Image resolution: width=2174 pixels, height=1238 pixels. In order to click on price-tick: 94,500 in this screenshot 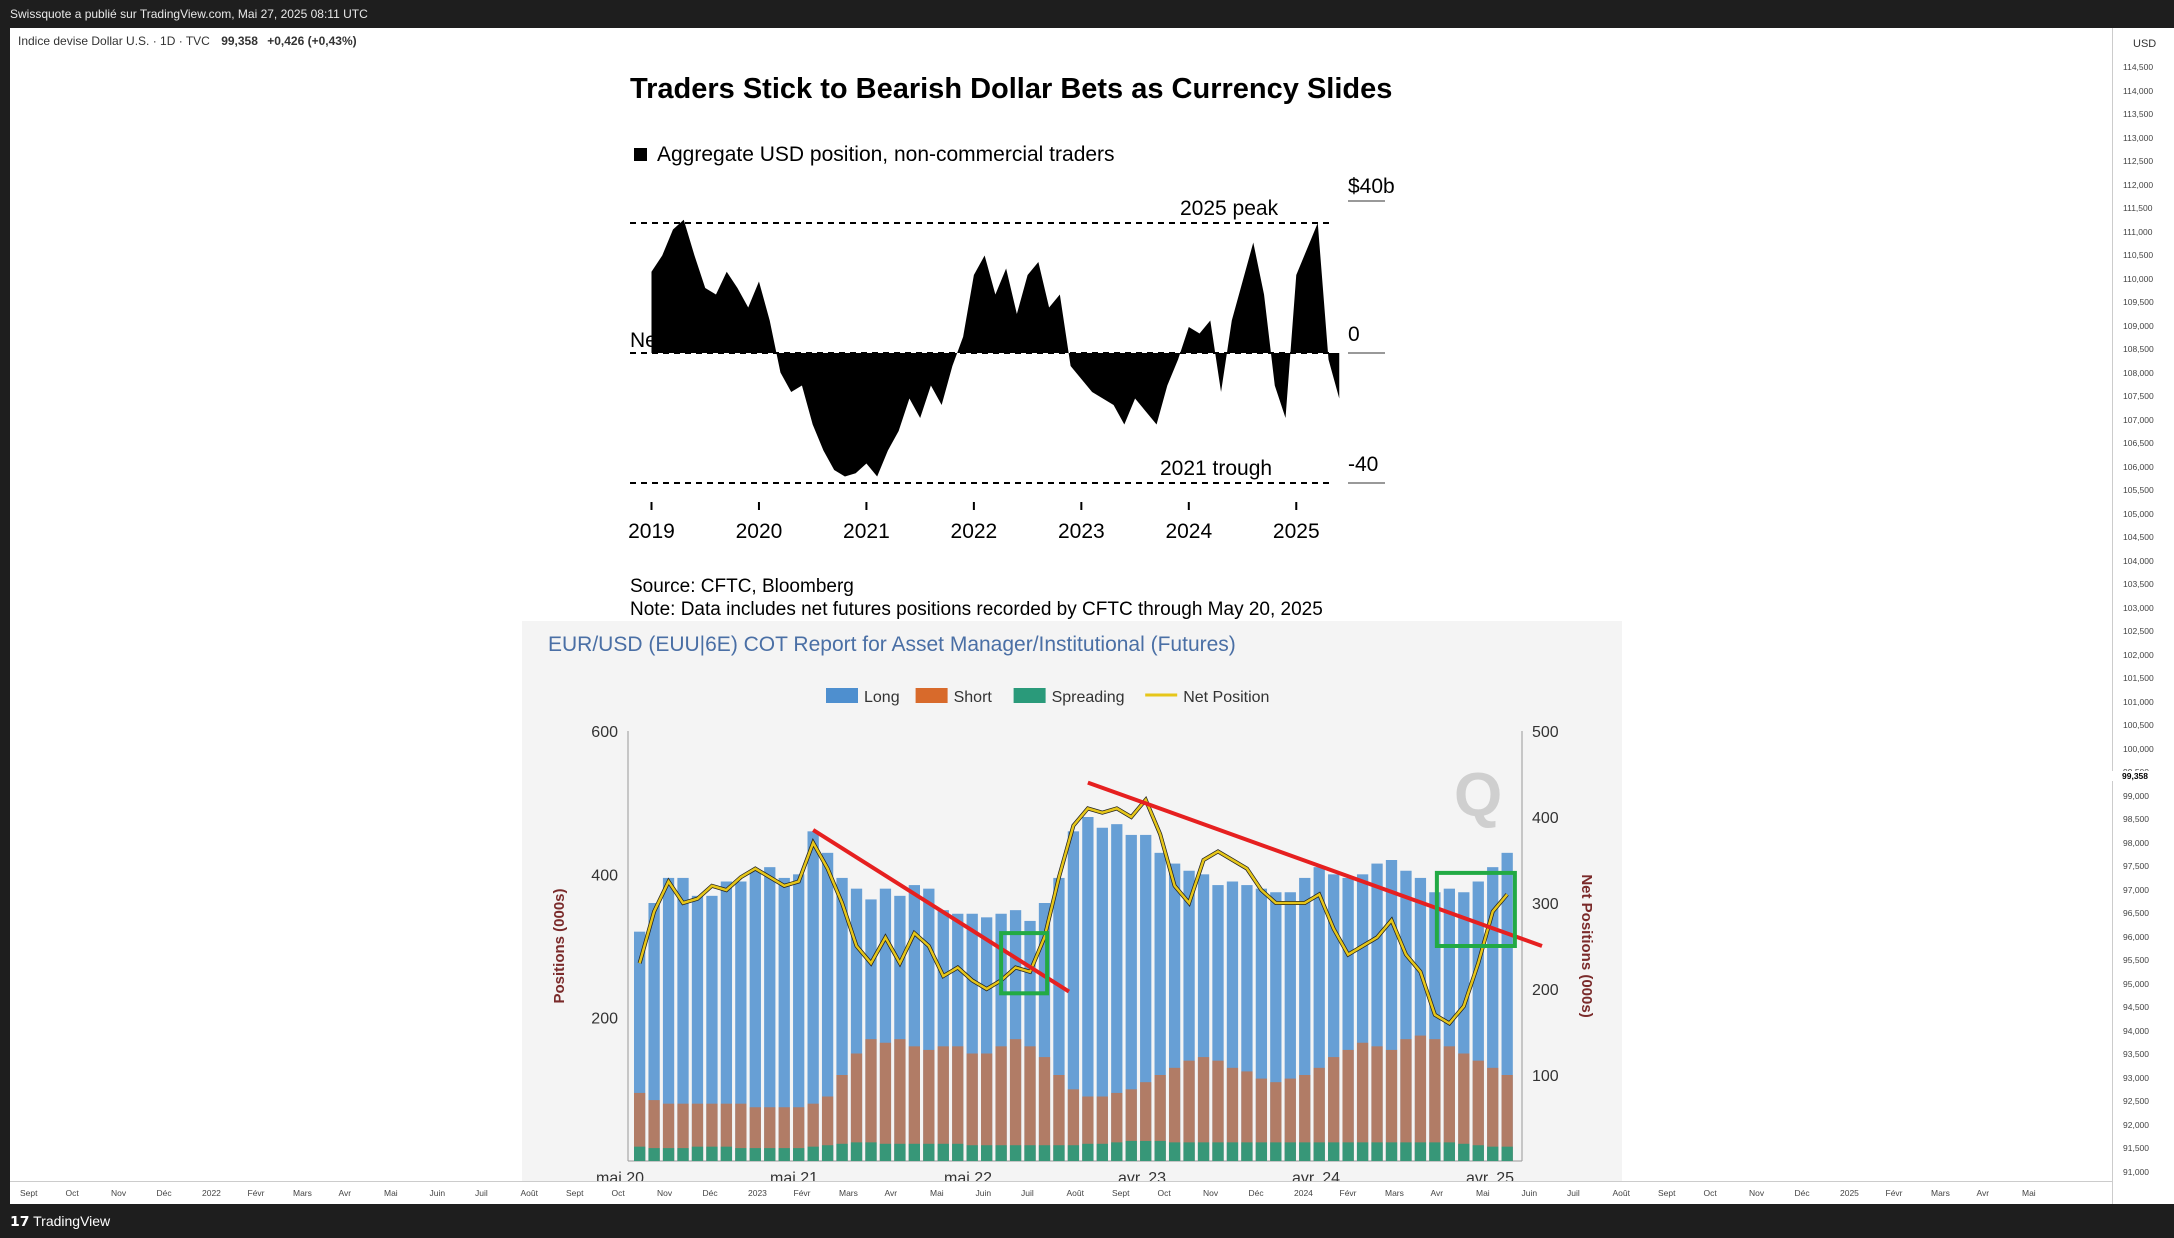, I will do `click(2136, 1007)`.